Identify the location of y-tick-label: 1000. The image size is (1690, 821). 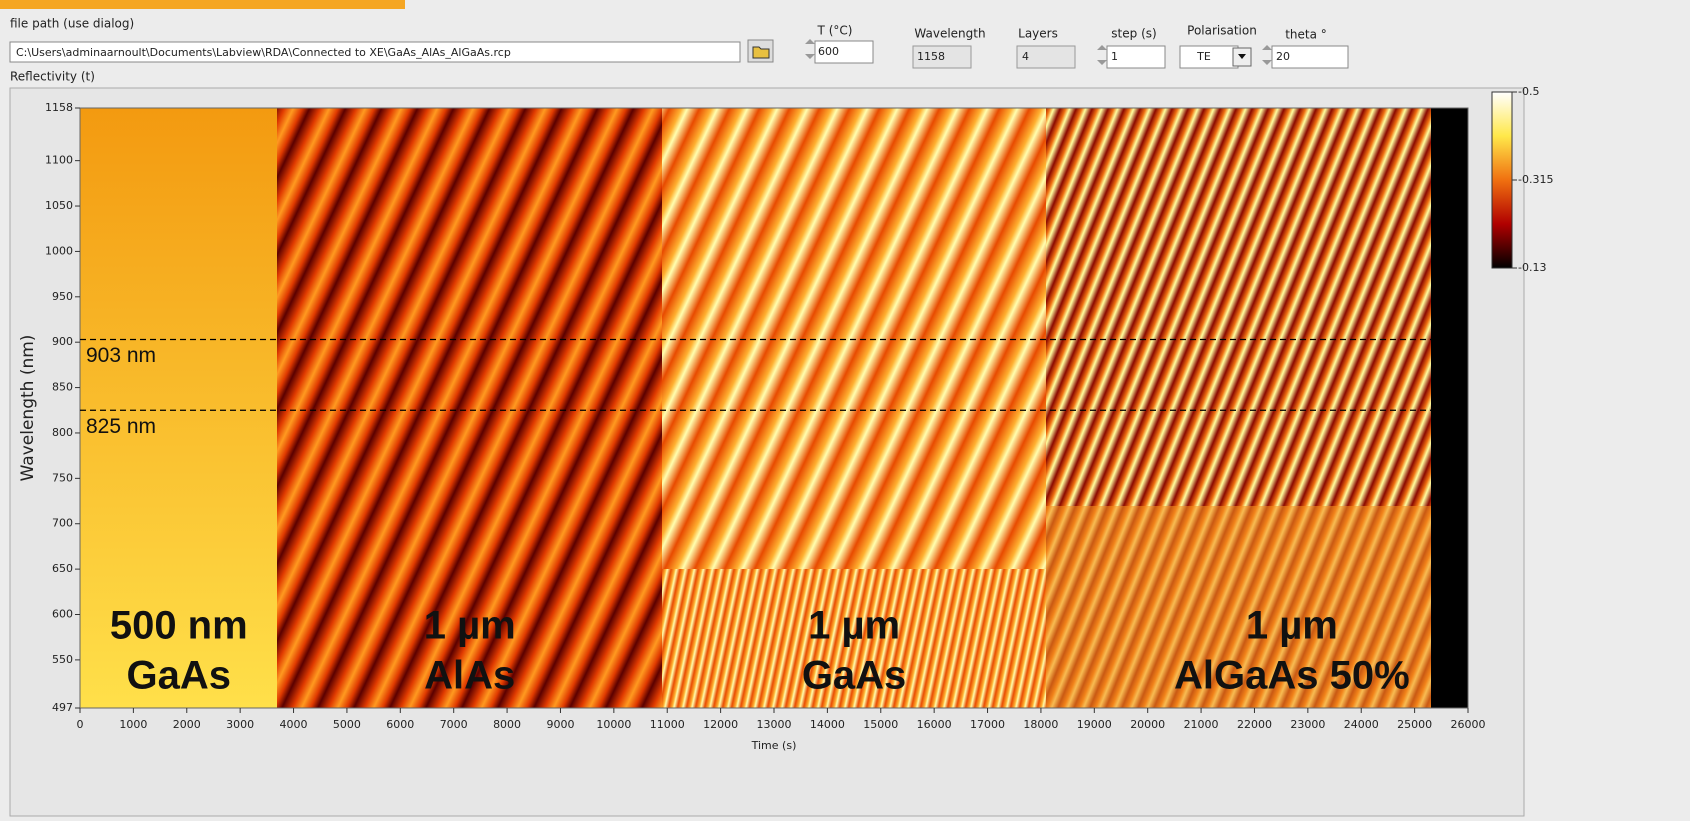
(59, 250).